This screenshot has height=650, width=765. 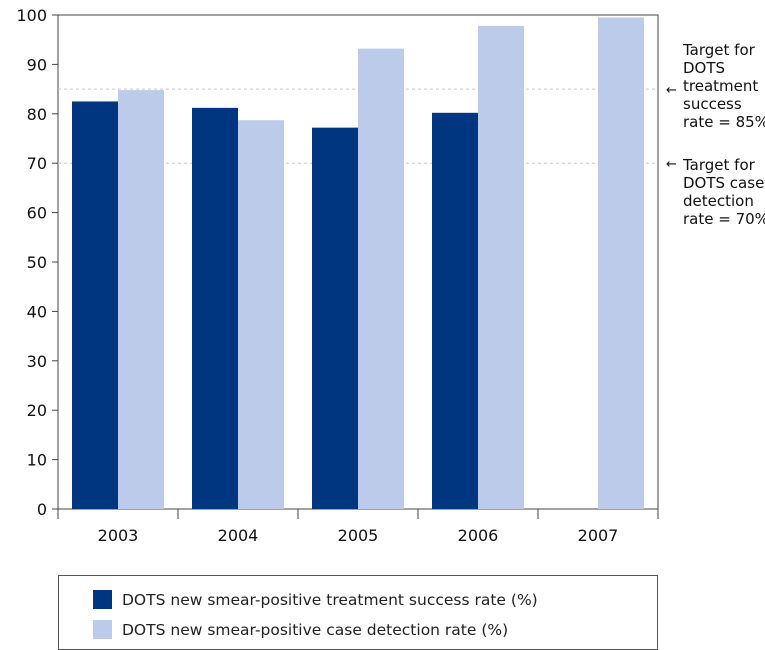 What do you see at coordinates (238, 535) in the screenshot?
I see `x-tick-label: 2004` at bounding box center [238, 535].